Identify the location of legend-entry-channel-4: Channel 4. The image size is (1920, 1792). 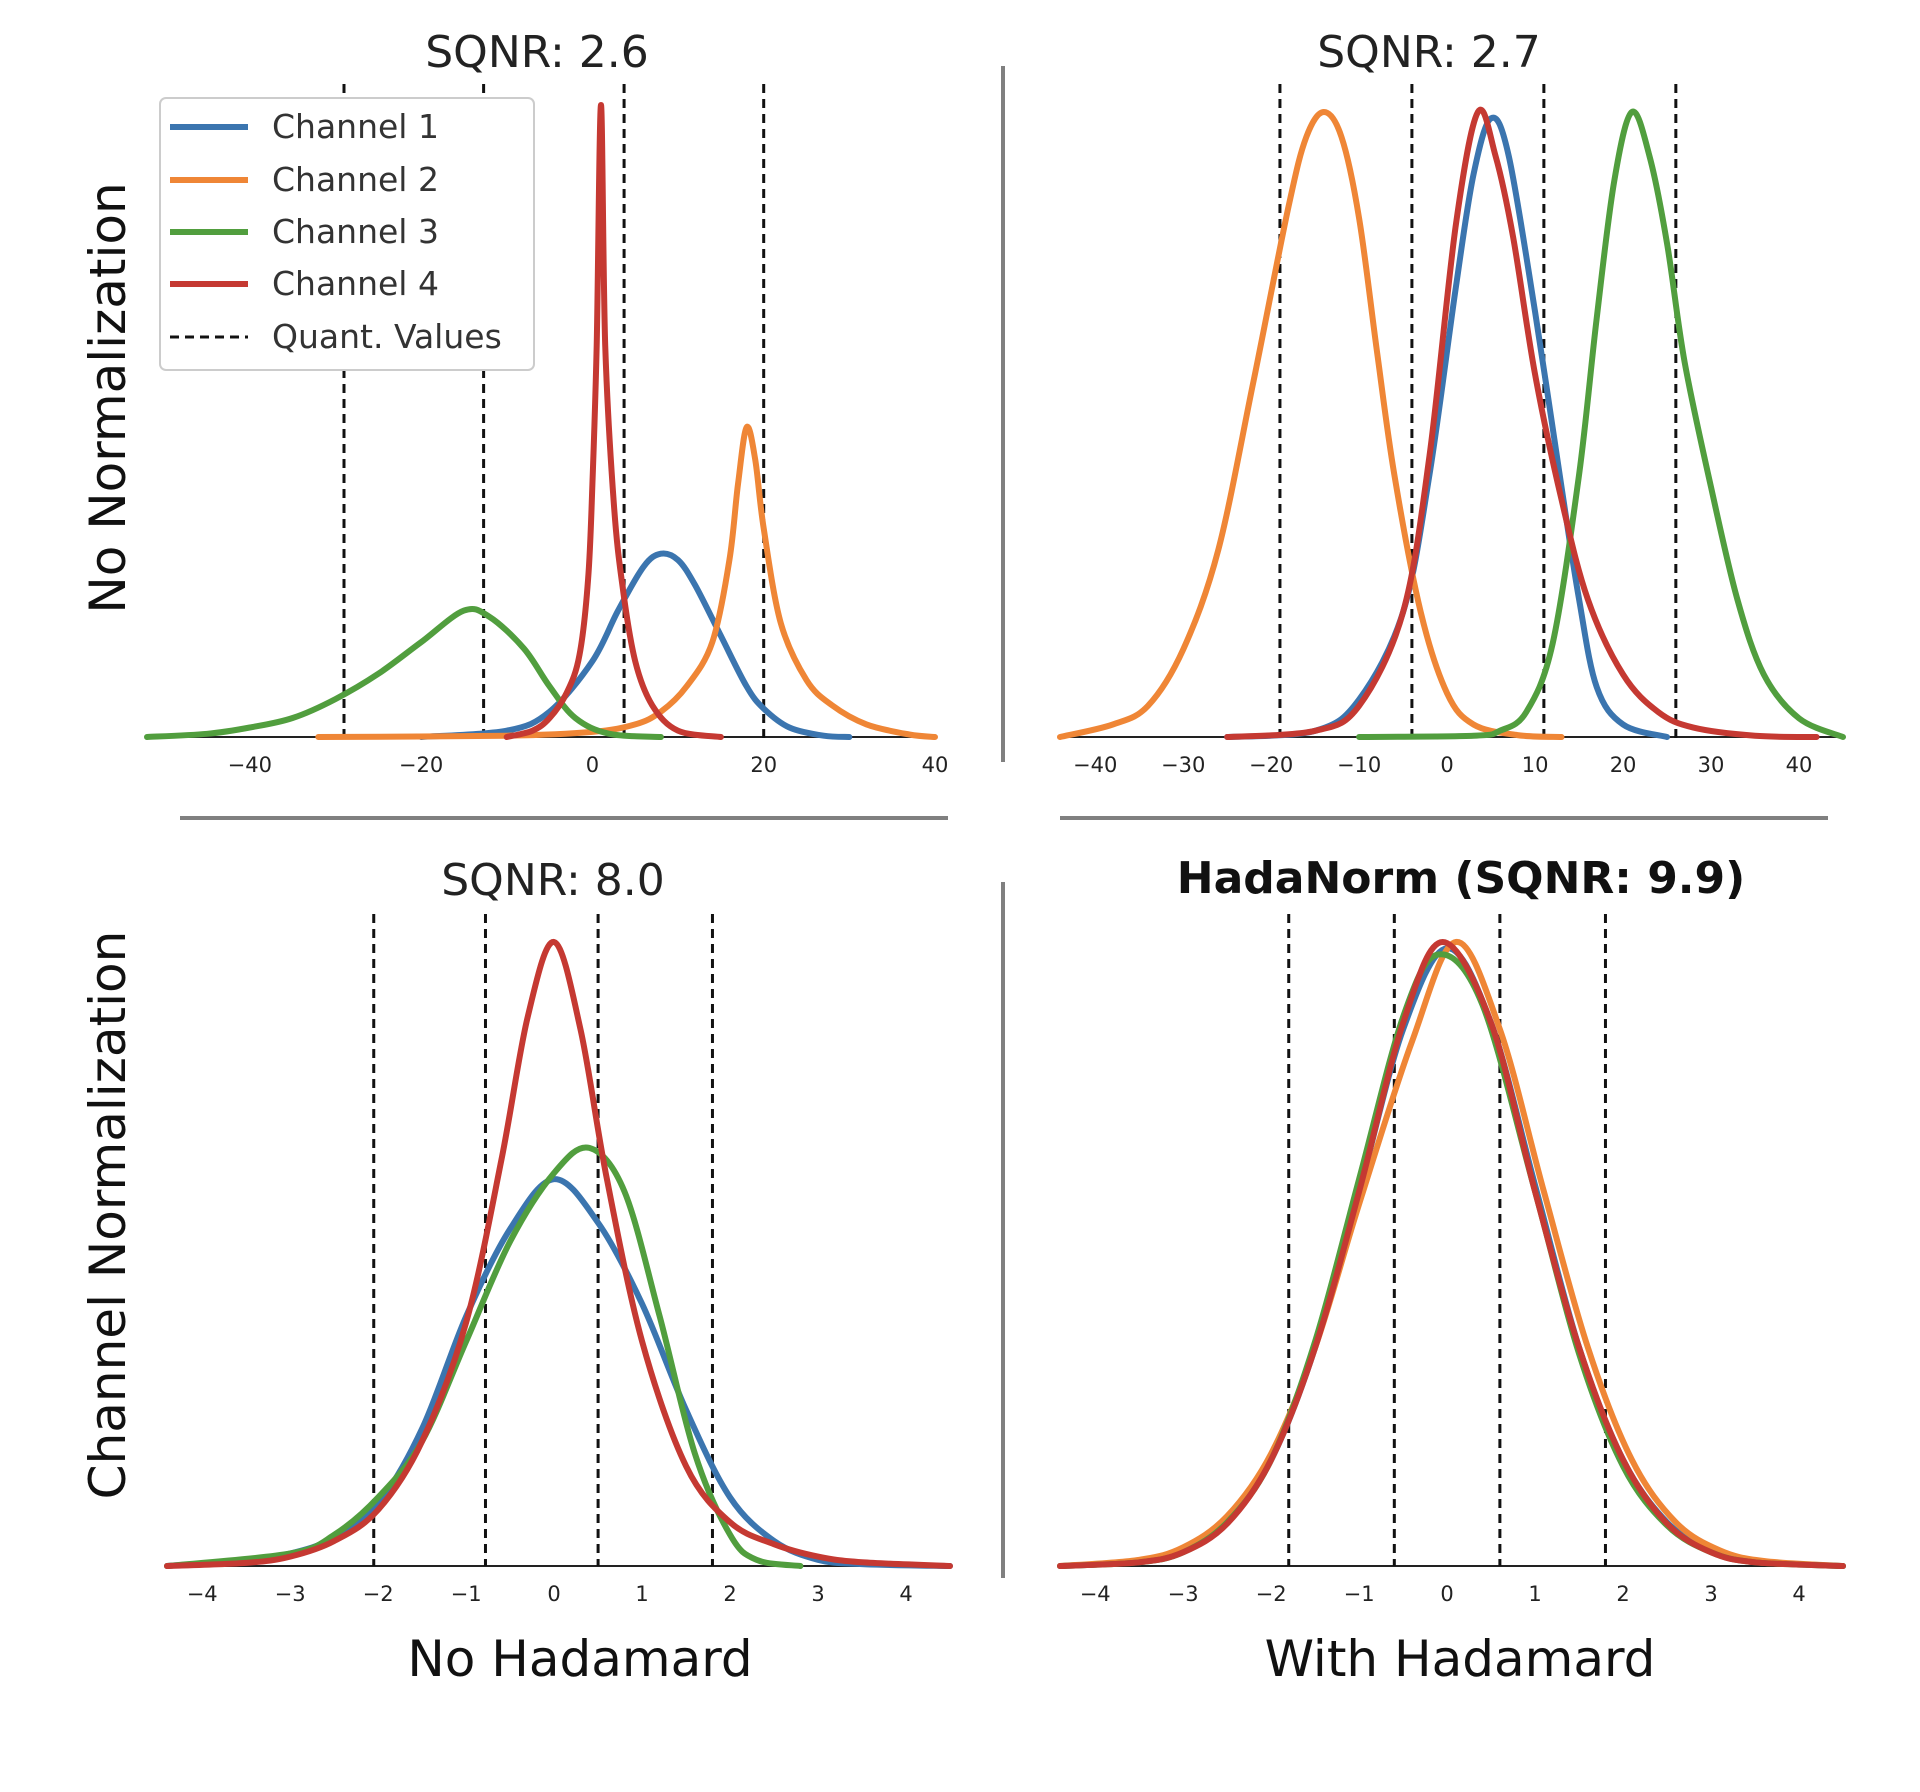
(304, 283).